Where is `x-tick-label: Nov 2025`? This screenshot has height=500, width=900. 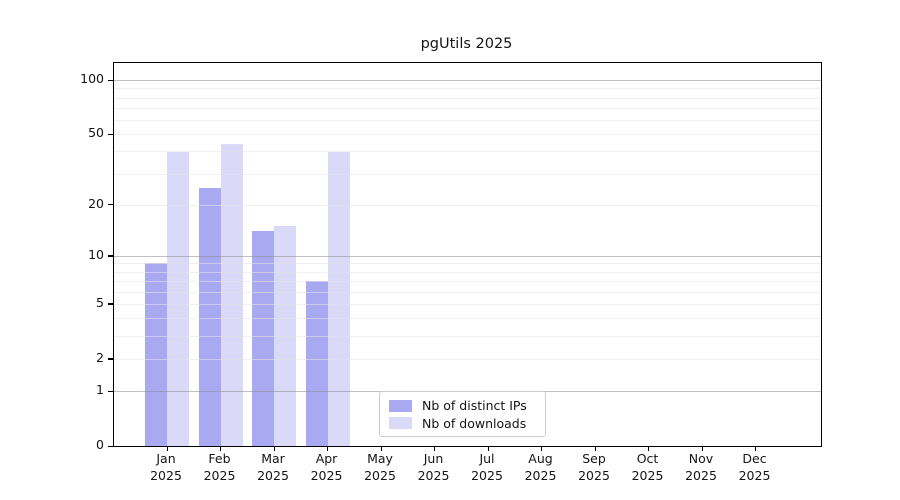
x-tick-label: Nov 2025 is located at coordinates (701, 467).